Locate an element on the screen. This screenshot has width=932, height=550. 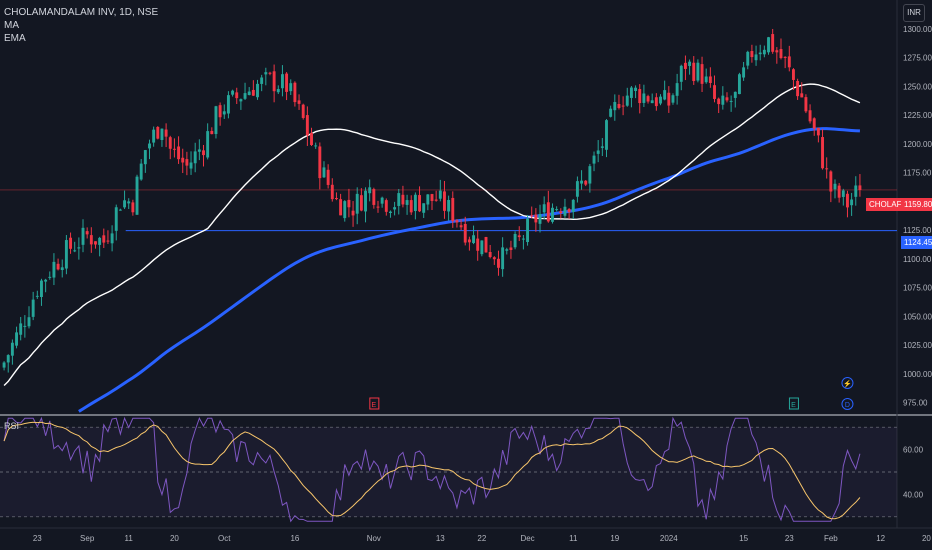
currency-button: INR is located at coordinates (914, 13).